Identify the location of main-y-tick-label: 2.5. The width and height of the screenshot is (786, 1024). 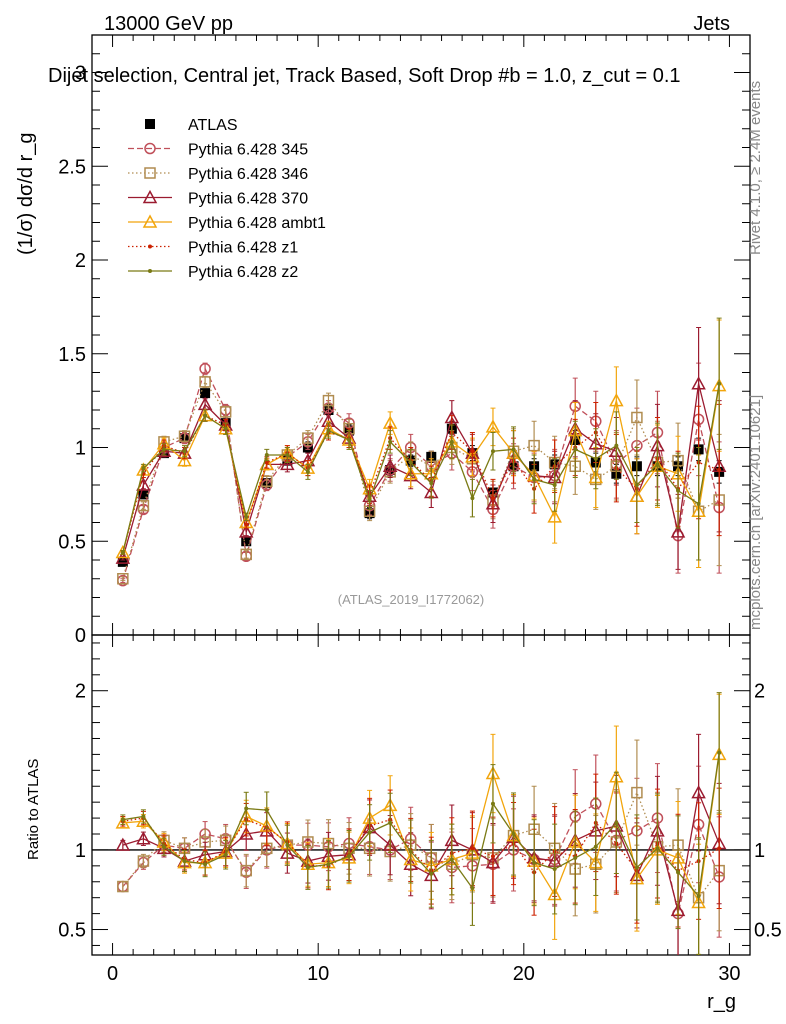
(72, 167).